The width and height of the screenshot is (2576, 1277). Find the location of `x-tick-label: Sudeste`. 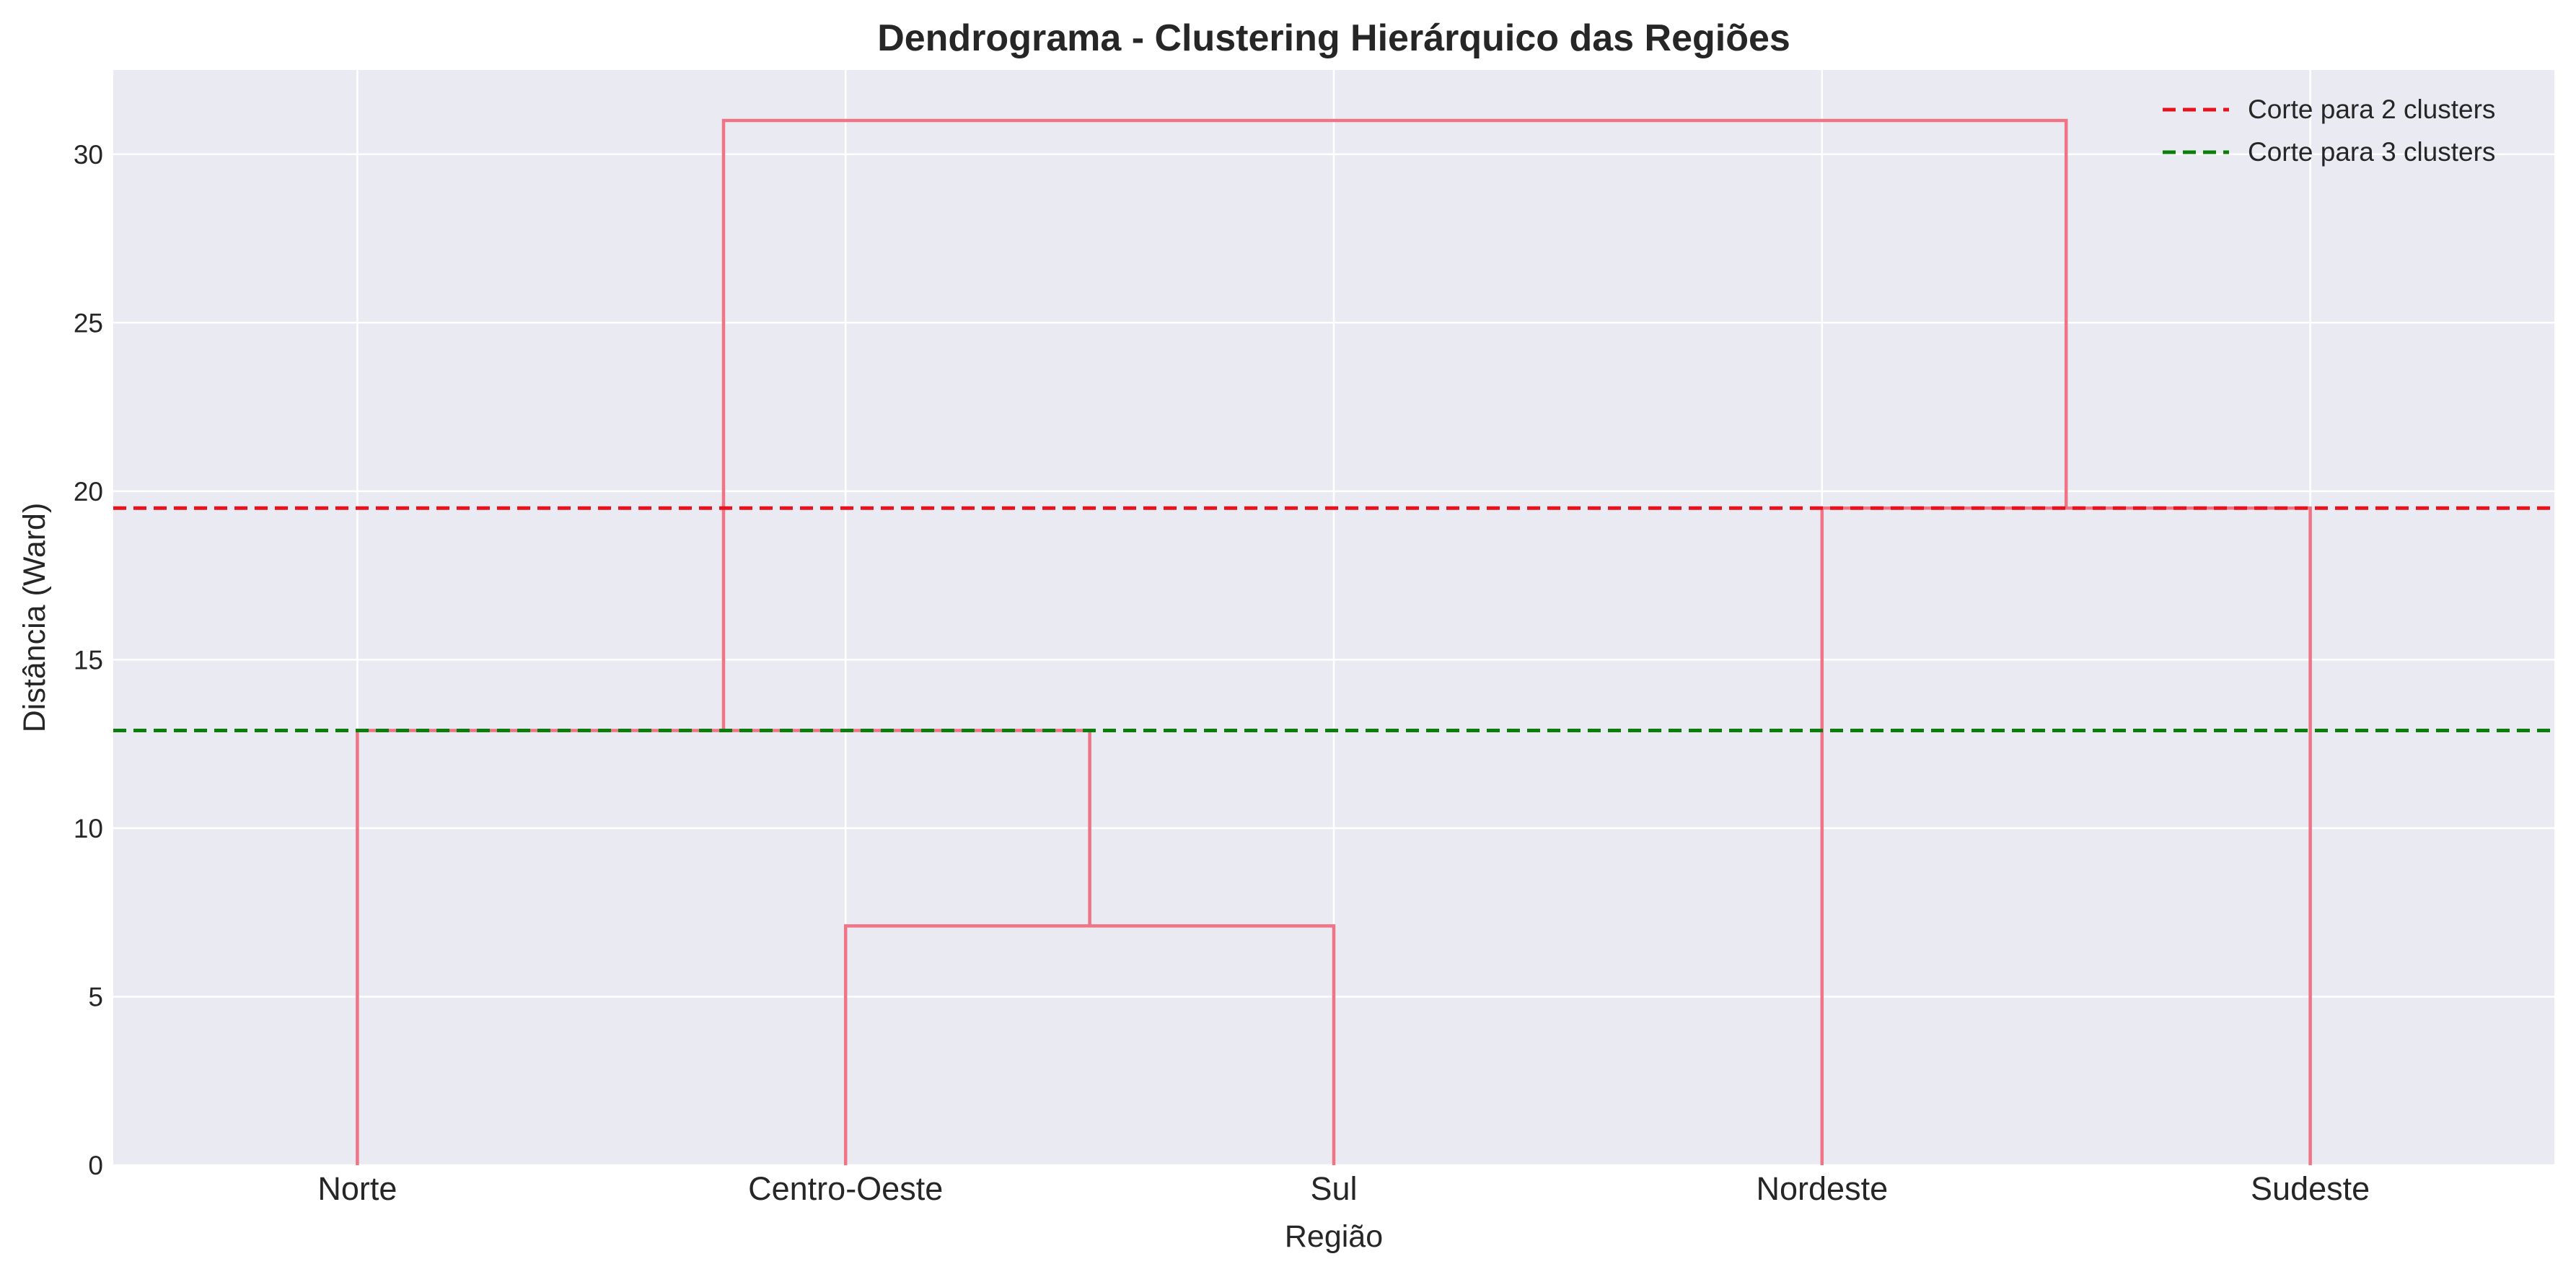

x-tick-label: Sudeste is located at coordinates (2310, 1189).